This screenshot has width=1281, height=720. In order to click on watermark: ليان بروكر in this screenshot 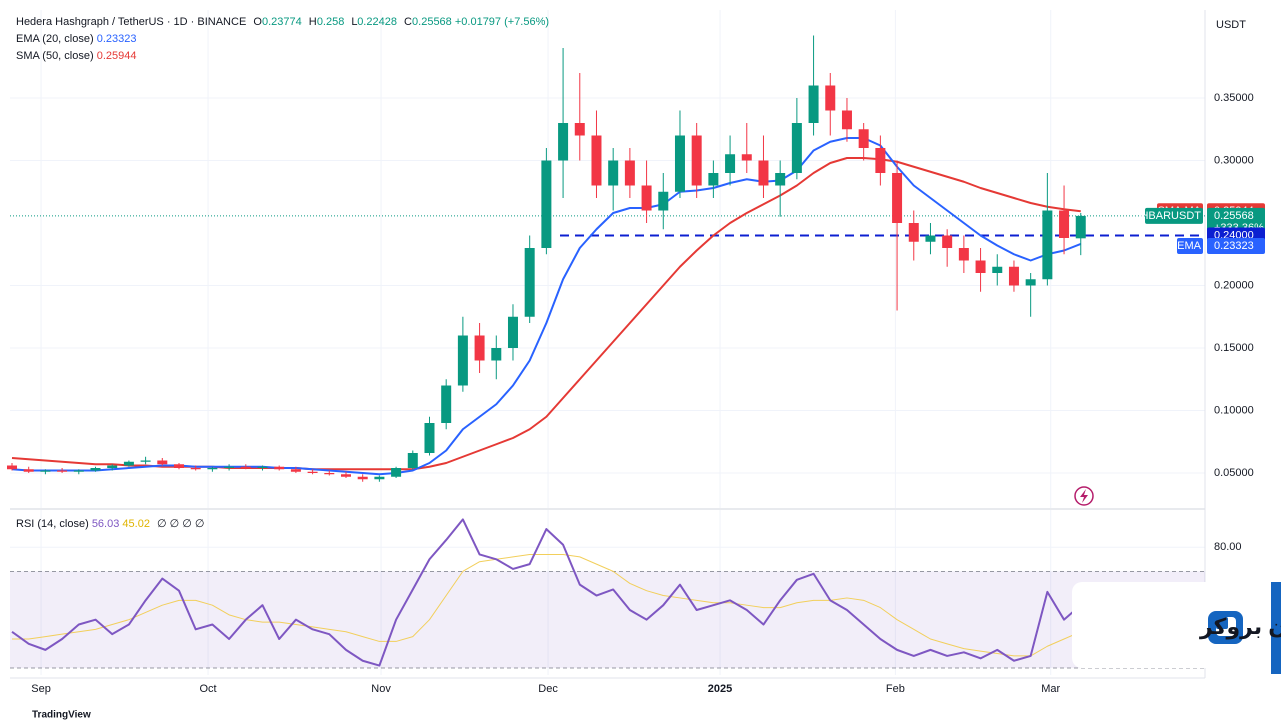, I will do `click(1240, 627)`.